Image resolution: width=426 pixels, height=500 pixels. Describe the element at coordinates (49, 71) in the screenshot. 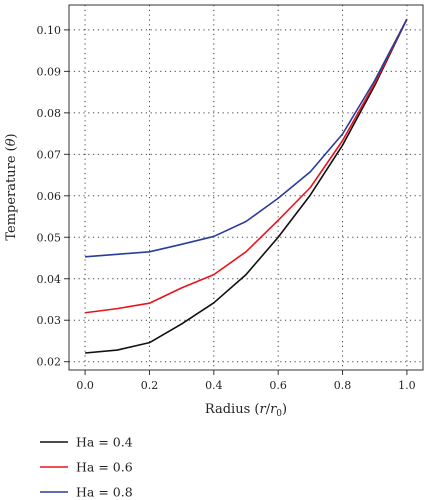

I see `y-tick-label: 0.09` at that location.